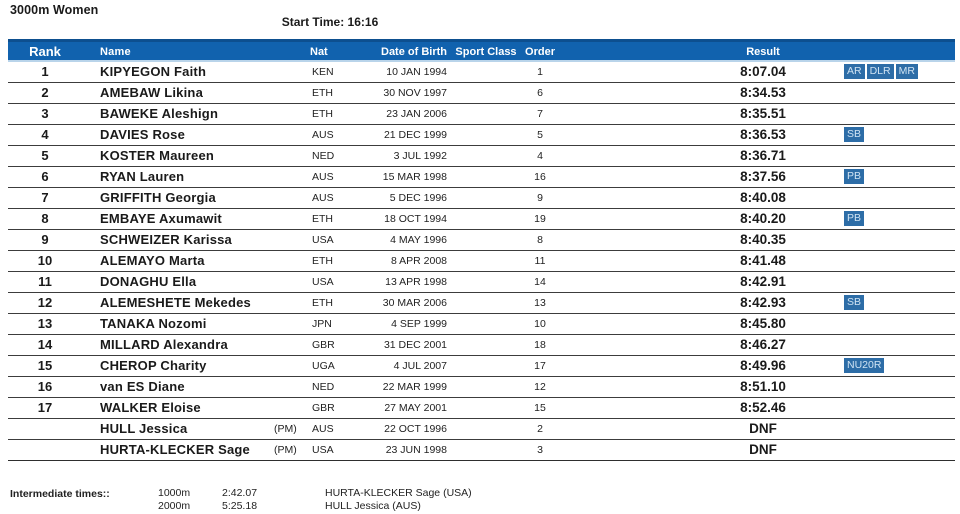 This screenshot has width=960, height=514. I want to click on order-cell: 3, so click(540, 450).